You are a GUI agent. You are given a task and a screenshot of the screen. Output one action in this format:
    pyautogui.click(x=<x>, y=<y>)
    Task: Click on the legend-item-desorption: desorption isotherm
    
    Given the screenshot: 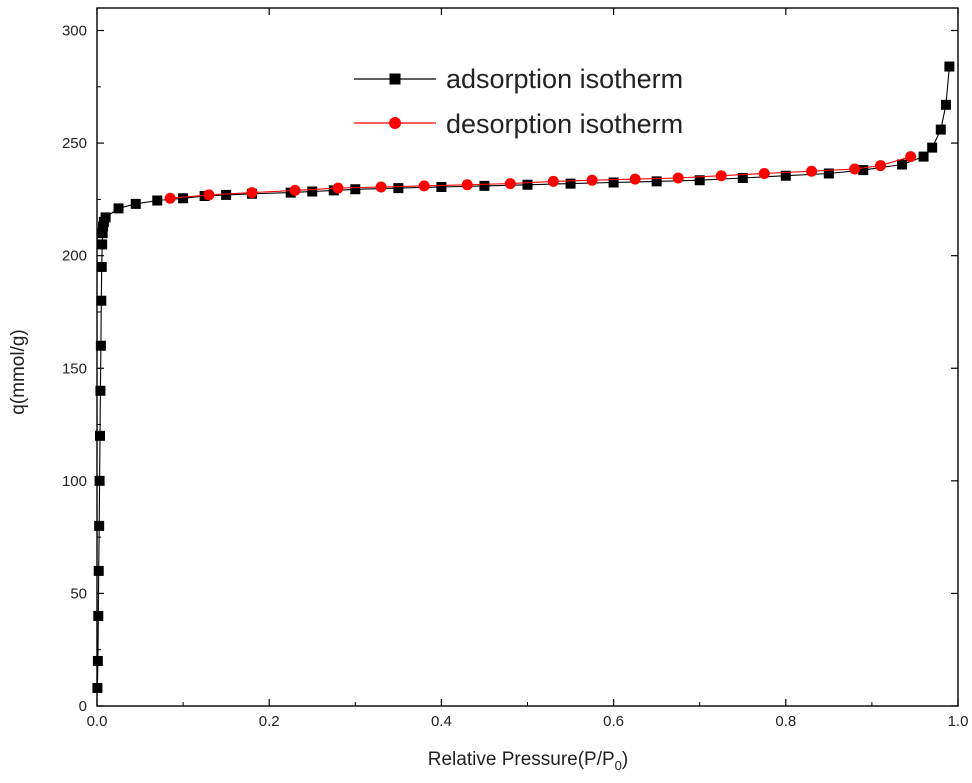 What is the action you would take?
    pyautogui.click(x=518, y=124)
    